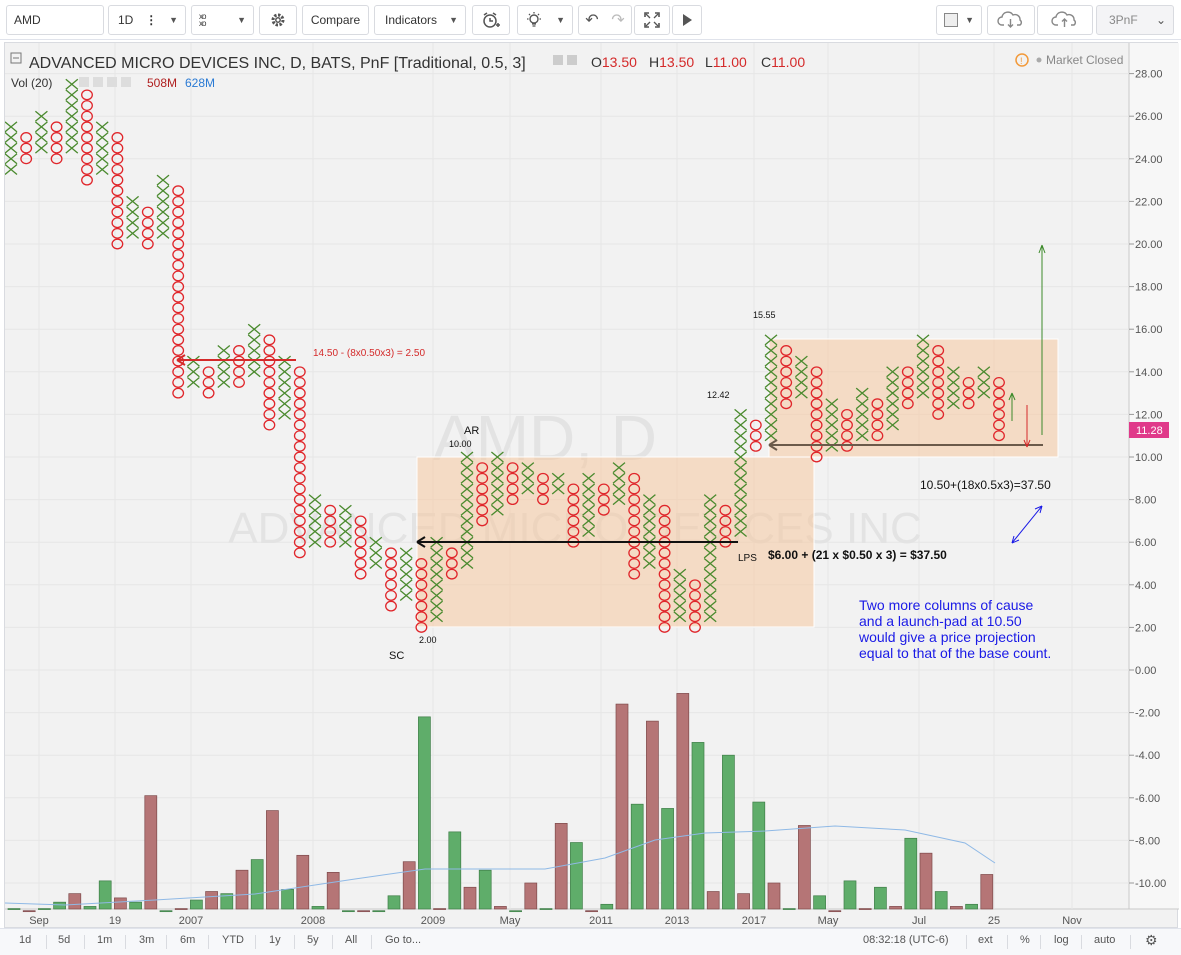 Image resolution: width=1181 pixels, height=955 pixels. What do you see at coordinates (940, 621) in the screenshot?
I see `note-line-2: and a launch-pad at 10.50` at bounding box center [940, 621].